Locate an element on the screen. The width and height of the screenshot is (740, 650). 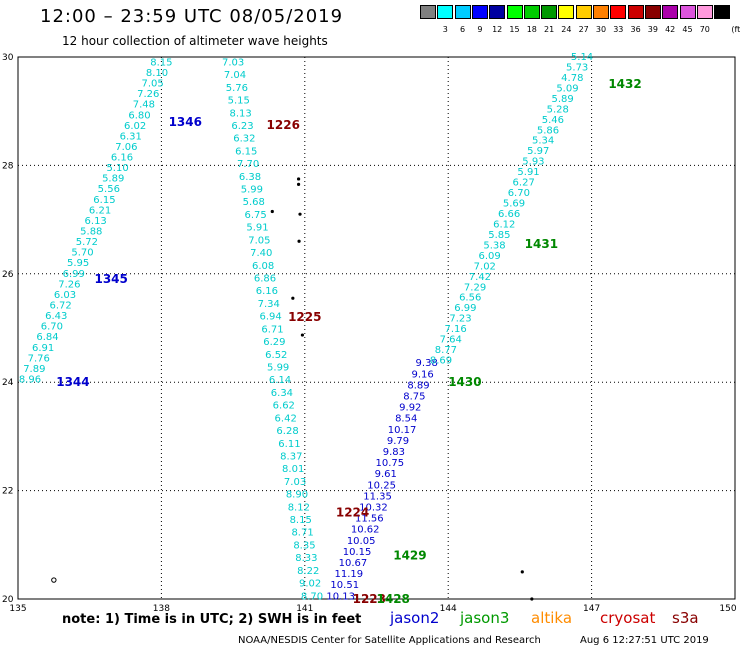
legend-label: 15 is located at coordinates (514, 29).